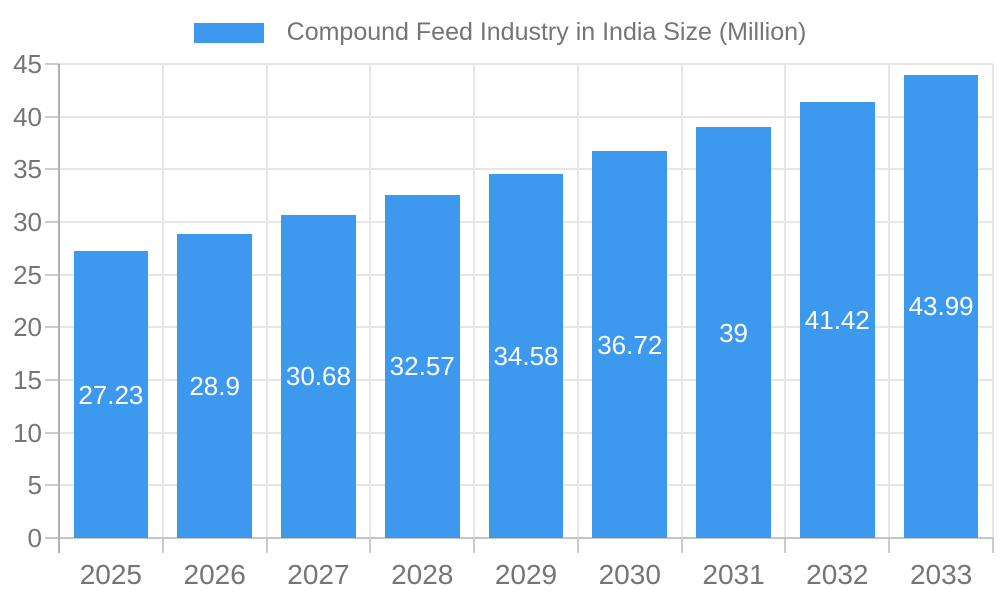 This screenshot has height=600, width=1000. I want to click on x-axis-label: 2033, so click(941, 574).